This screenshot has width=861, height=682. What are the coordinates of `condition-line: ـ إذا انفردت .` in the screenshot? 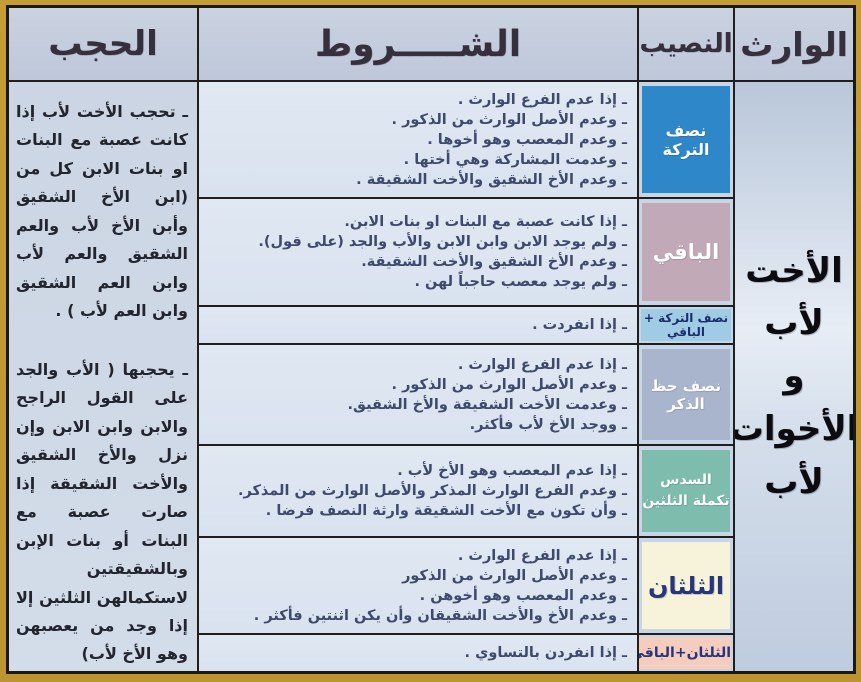 It's located at (579, 325).